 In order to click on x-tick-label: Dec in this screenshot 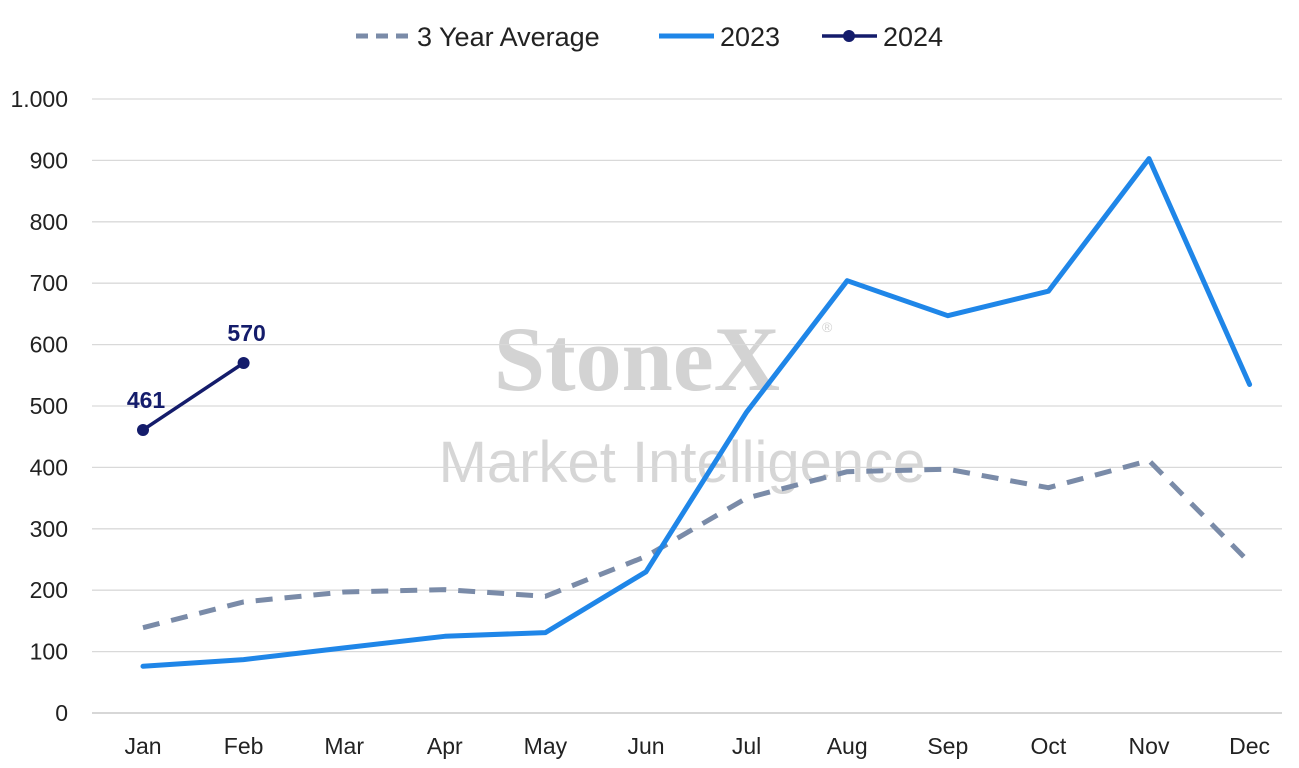, I will do `click(1249, 746)`.